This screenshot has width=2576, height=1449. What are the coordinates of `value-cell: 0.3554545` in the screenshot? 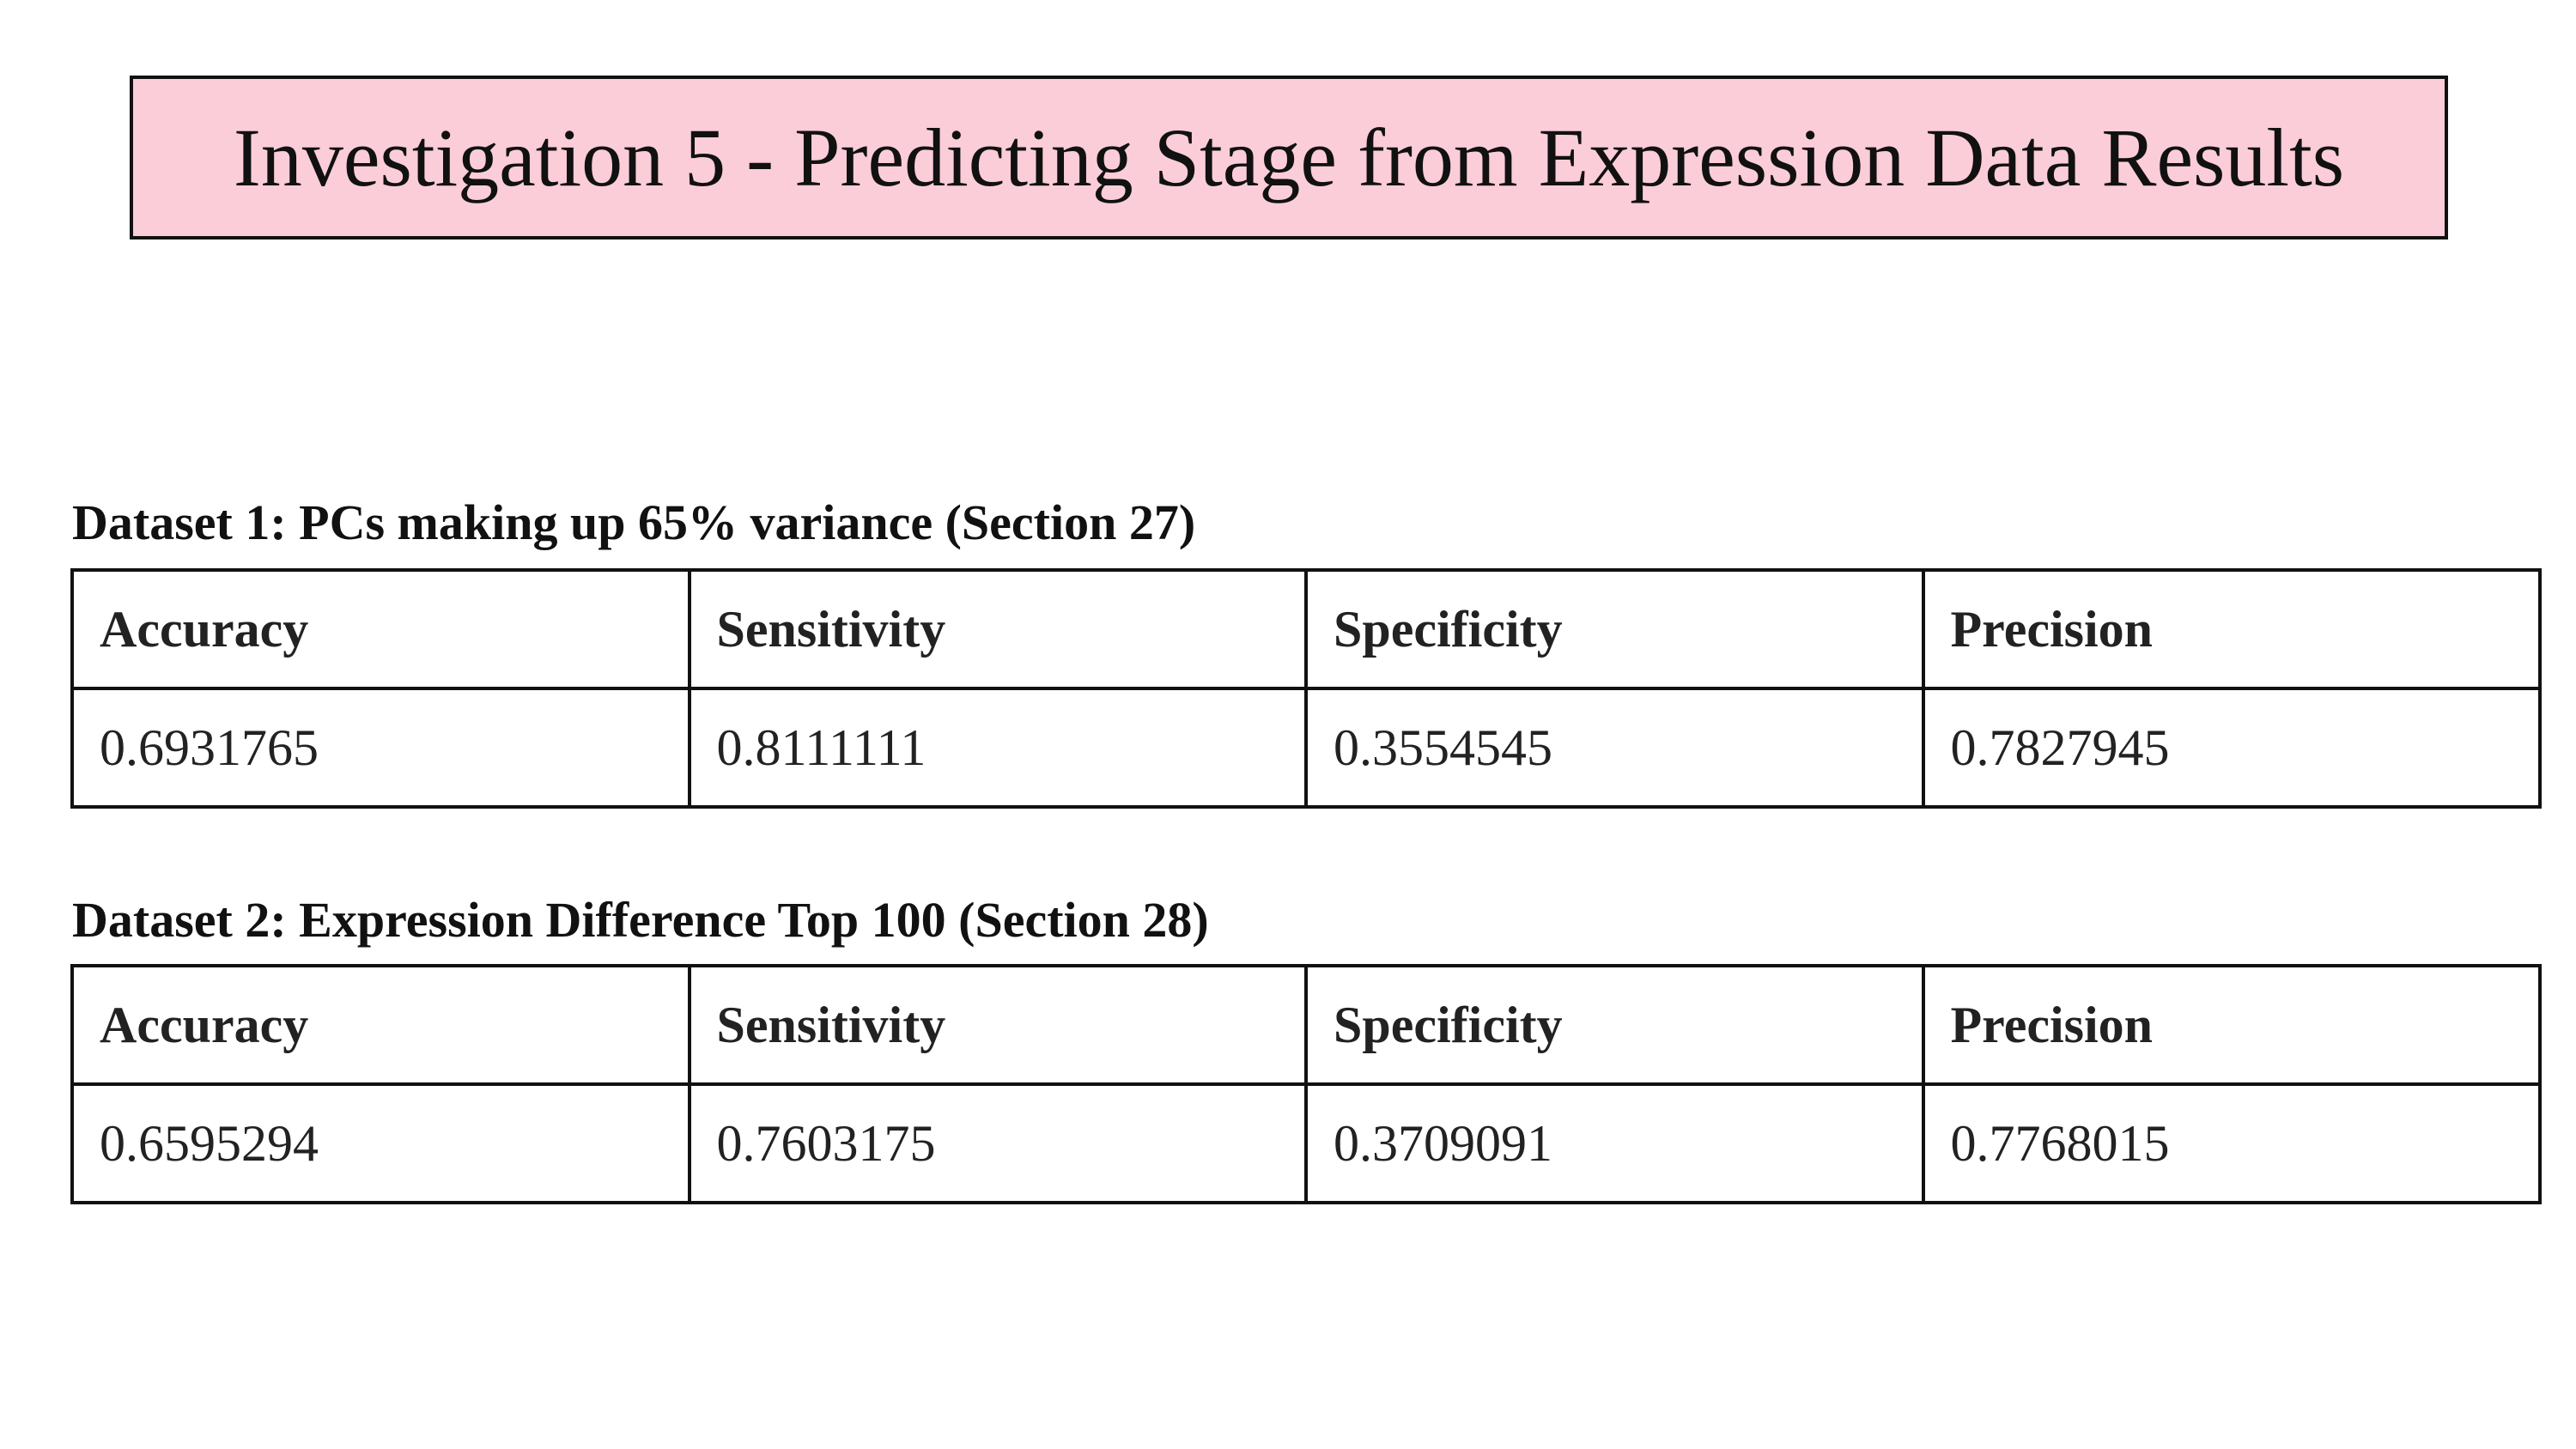 It's located at (1614, 748).